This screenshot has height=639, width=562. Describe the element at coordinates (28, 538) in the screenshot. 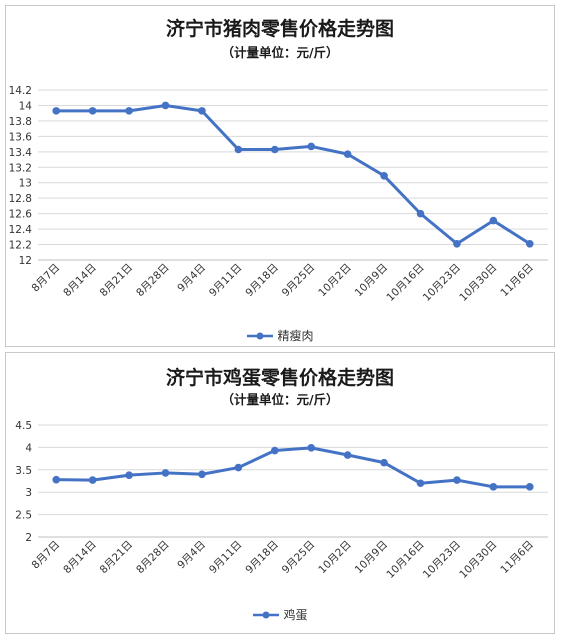

I see `y-tick-label: 2` at that location.